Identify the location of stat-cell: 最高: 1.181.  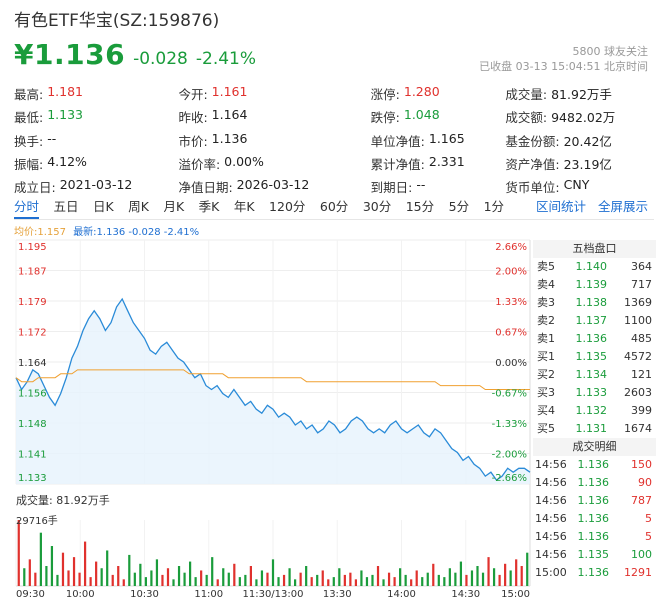
(96, 93).